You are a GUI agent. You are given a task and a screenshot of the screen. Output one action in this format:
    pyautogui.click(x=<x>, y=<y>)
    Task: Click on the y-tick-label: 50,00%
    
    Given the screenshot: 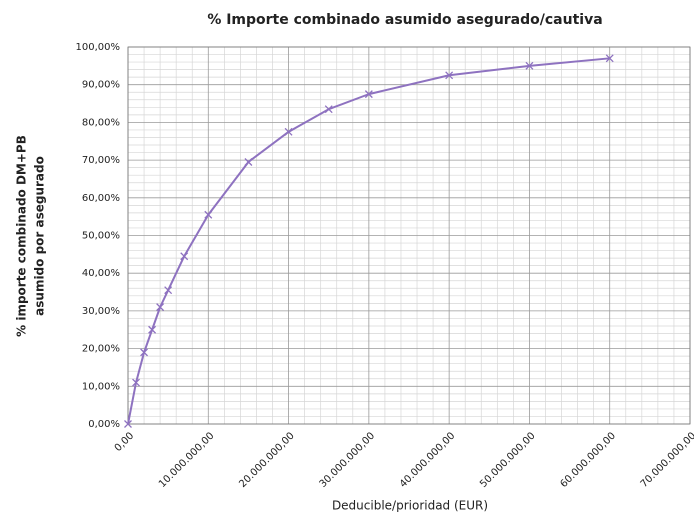 What is the action you would take?
    pyautogui.click(x=101, y=236)
    